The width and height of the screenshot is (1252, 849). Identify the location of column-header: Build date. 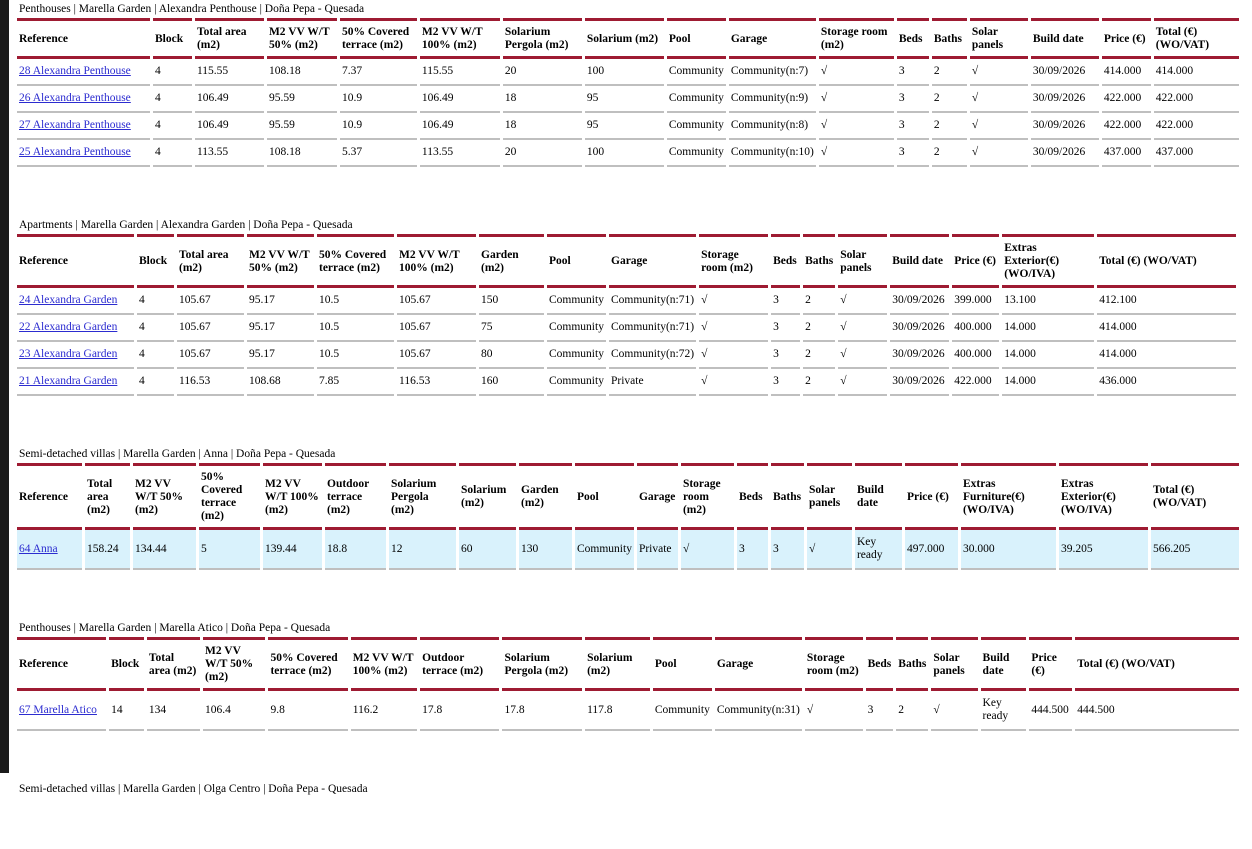
(878, 496).